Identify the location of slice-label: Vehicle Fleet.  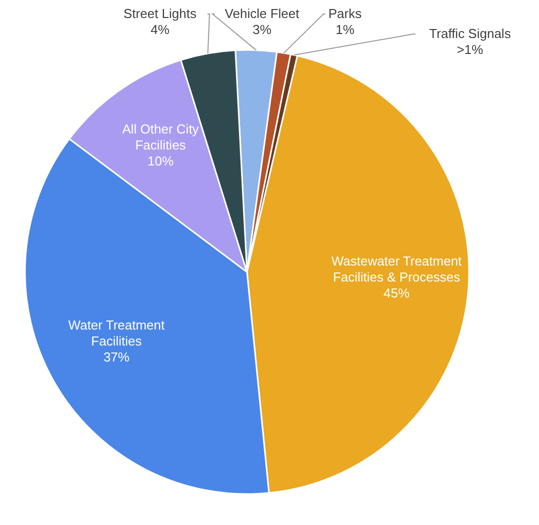
(262, 13).